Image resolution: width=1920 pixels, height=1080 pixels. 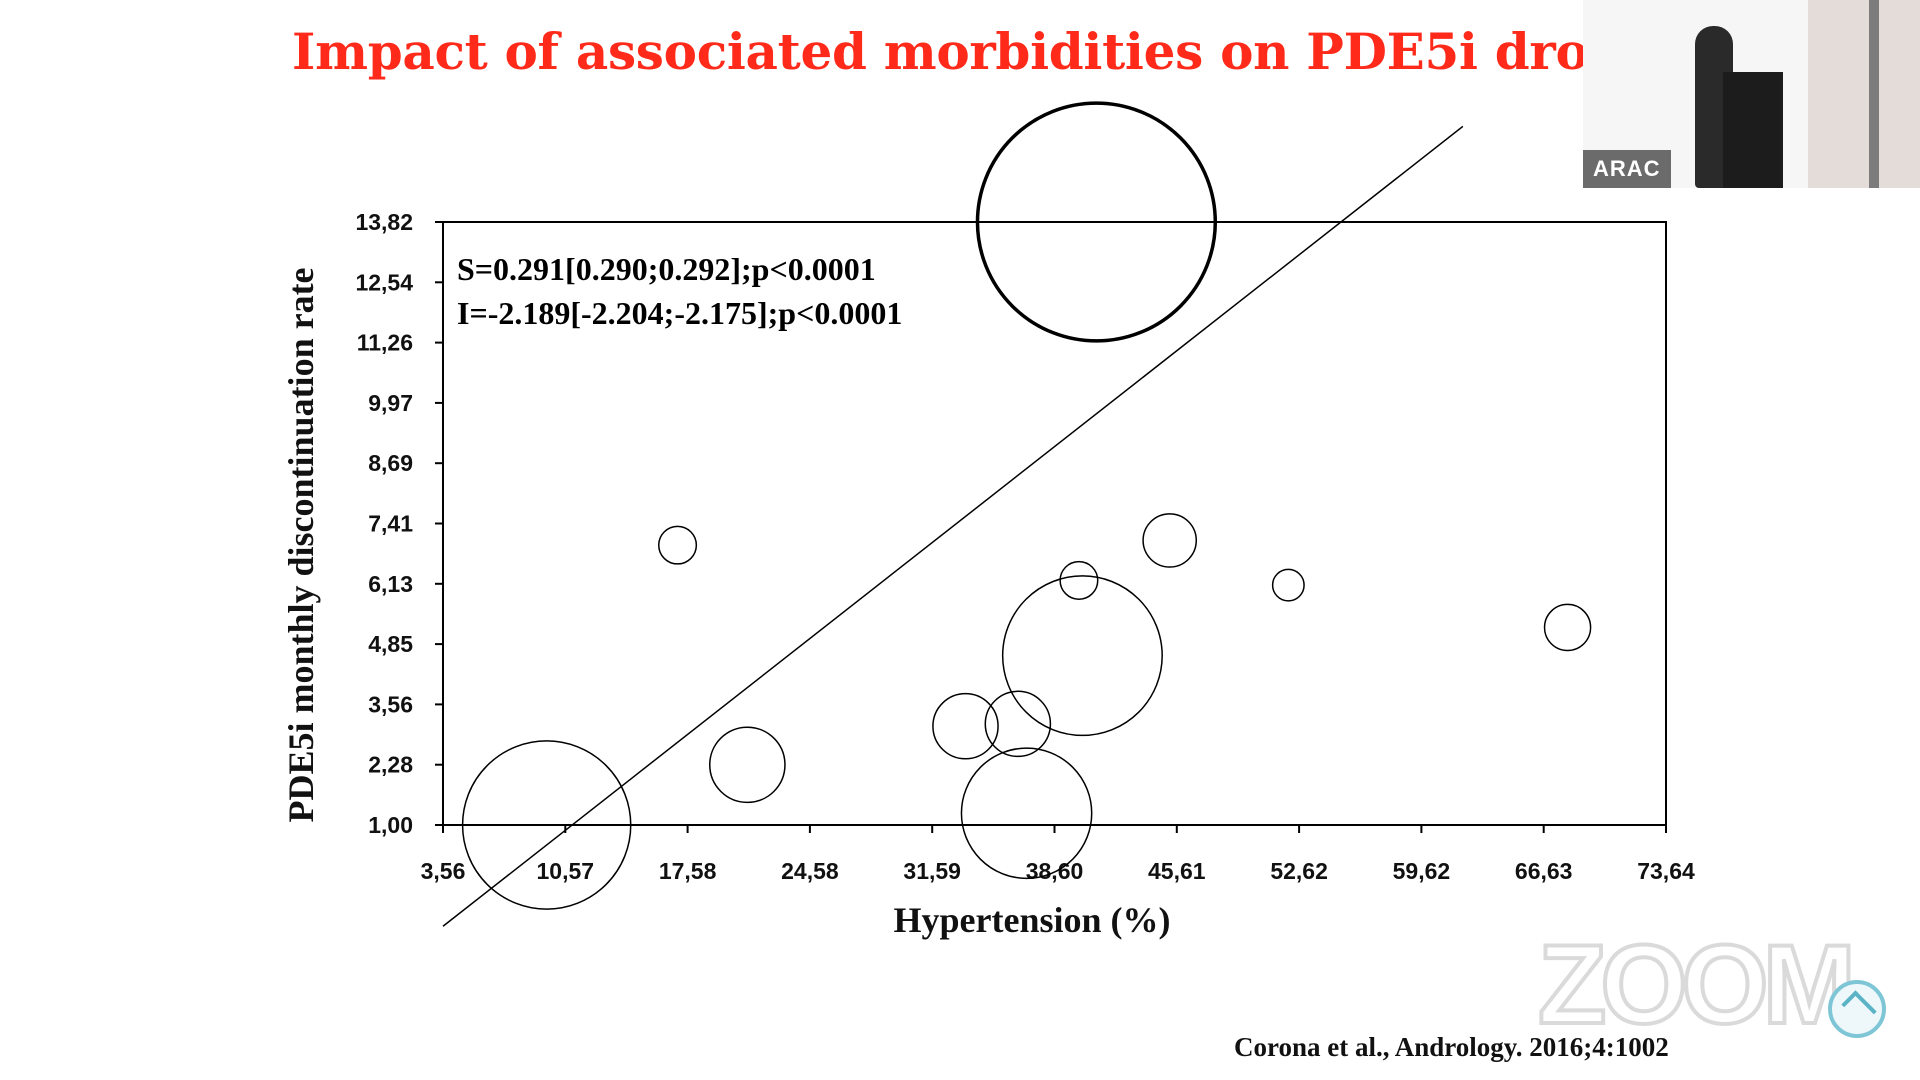 I want to click on x-tick-label: 52,62, so click(x=1299, y=871).